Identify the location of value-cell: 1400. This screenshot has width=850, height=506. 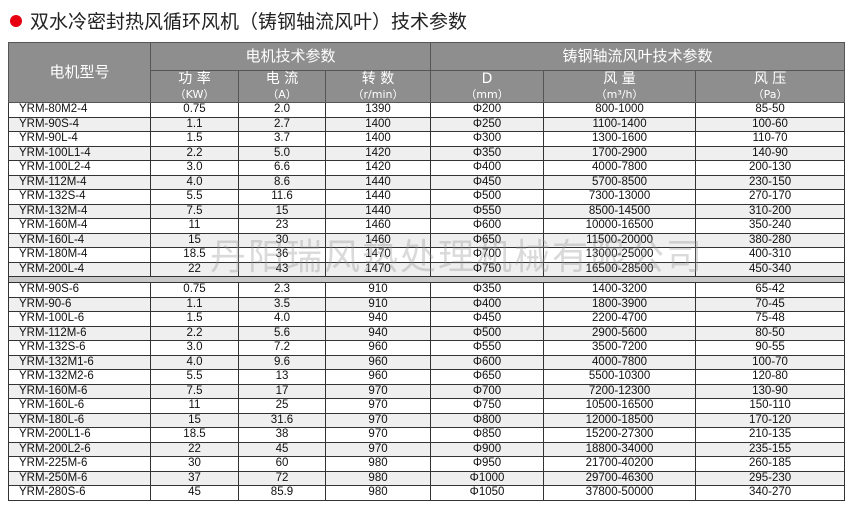
(378, 139).